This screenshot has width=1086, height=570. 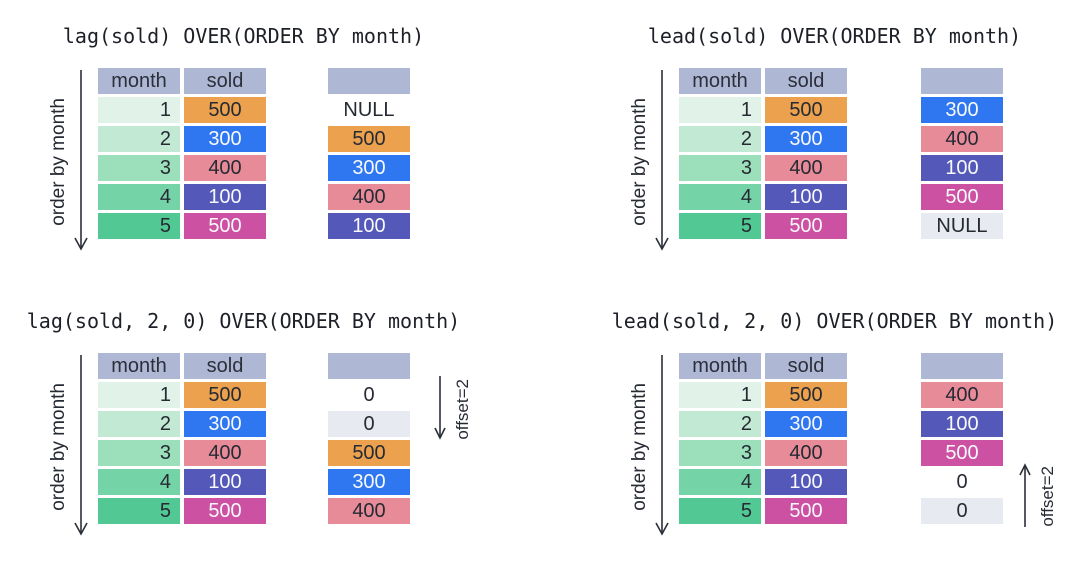 I want to click on offset-label: offset=2, so click(x=1047, y=496).